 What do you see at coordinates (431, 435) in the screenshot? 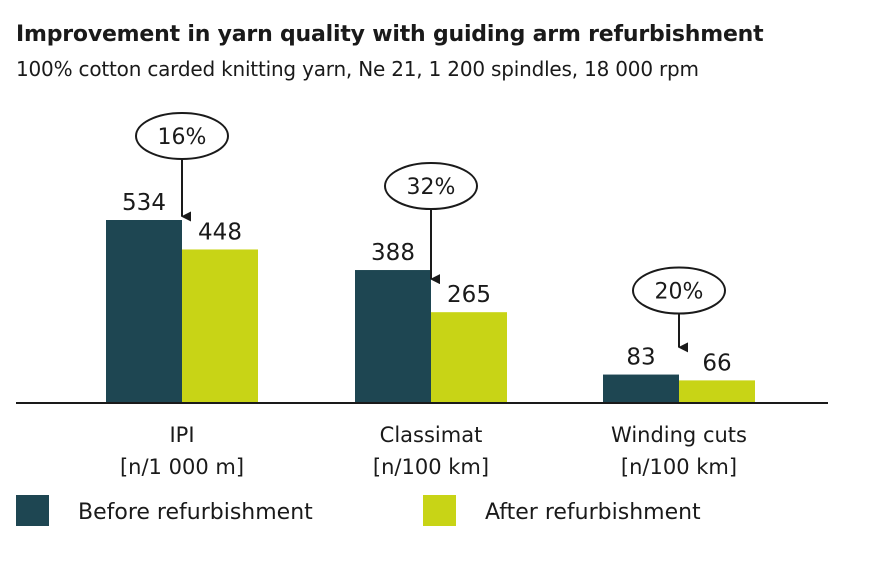
I see `category-label: Classimat` at bounding box center [431, 435].